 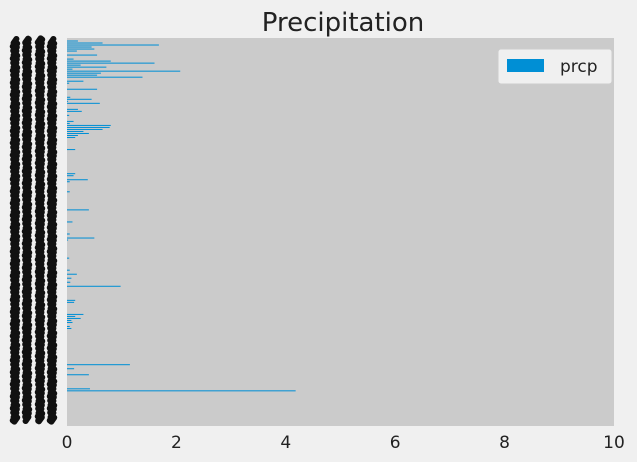 I want to click on x-tick-label: 4, so click(x=285, y=443).